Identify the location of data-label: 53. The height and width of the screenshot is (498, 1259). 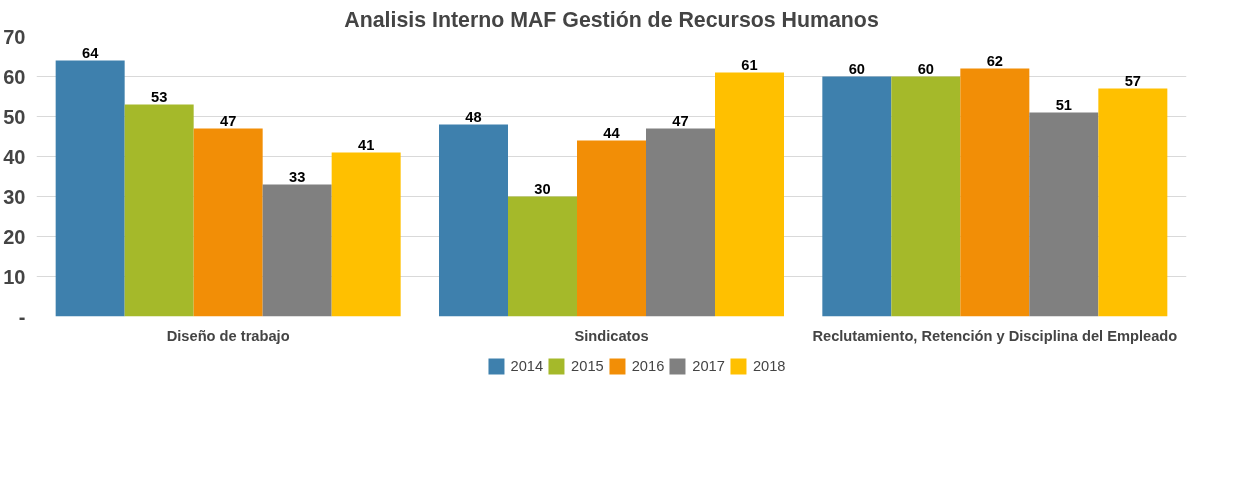
(159, 96).